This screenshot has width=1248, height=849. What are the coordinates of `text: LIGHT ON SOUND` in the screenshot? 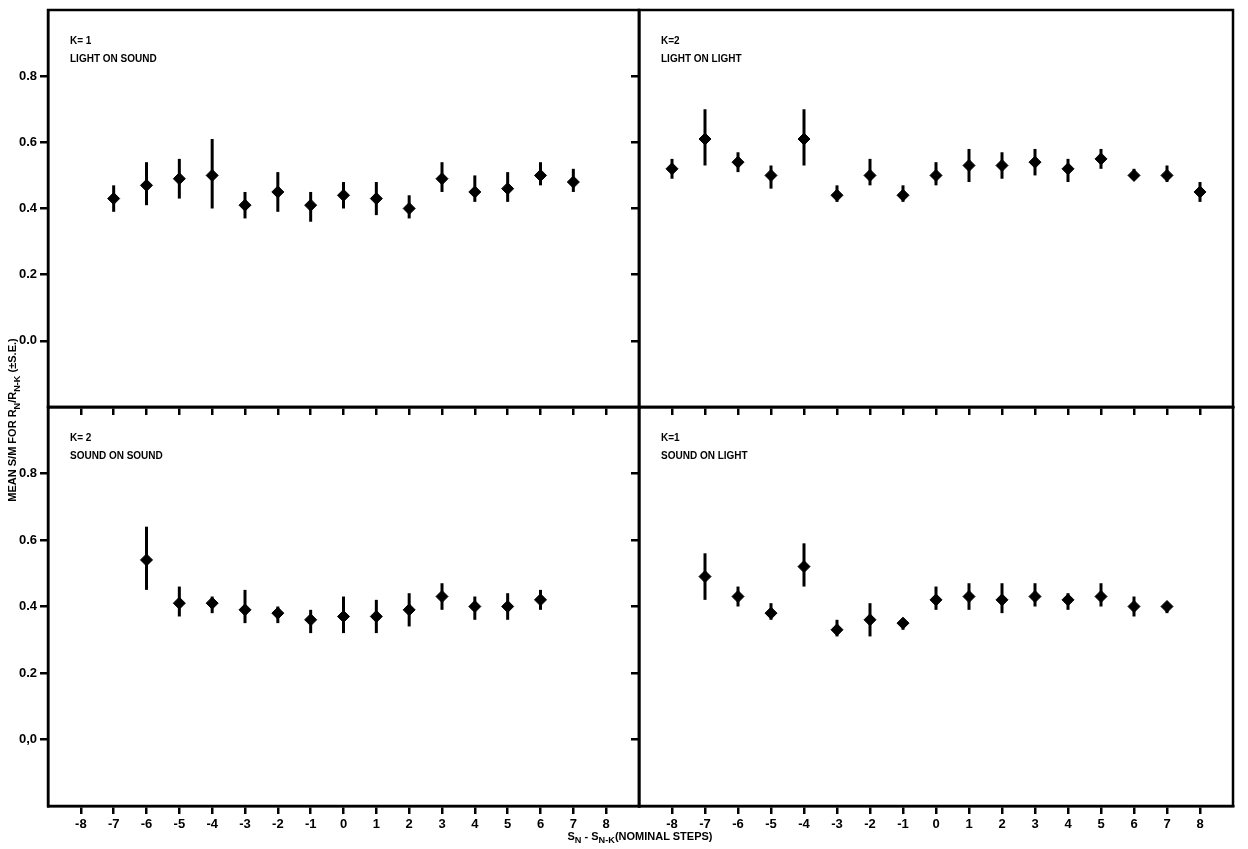 It's located at (113, 58).